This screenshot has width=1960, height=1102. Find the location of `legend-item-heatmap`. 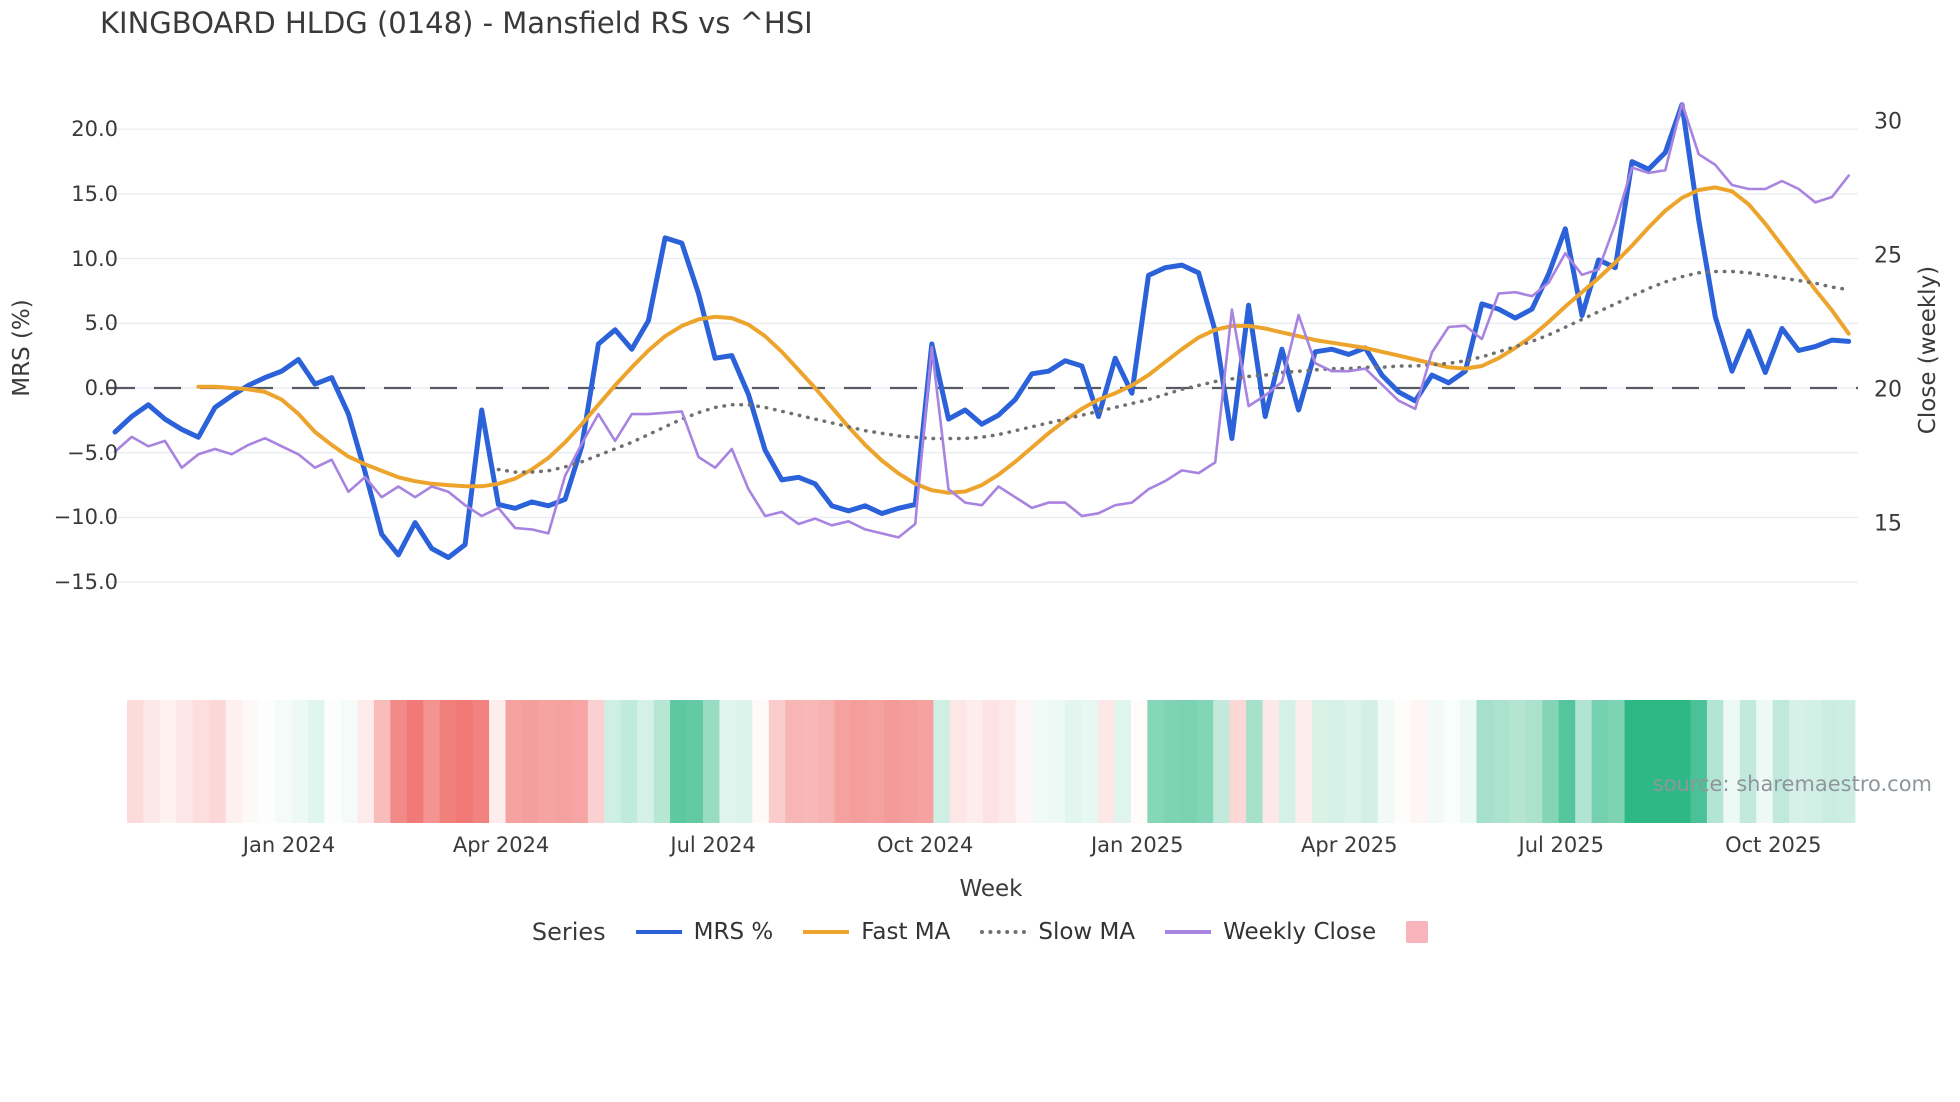

legend-item-heatmap is located at coordinates (1417, 932).